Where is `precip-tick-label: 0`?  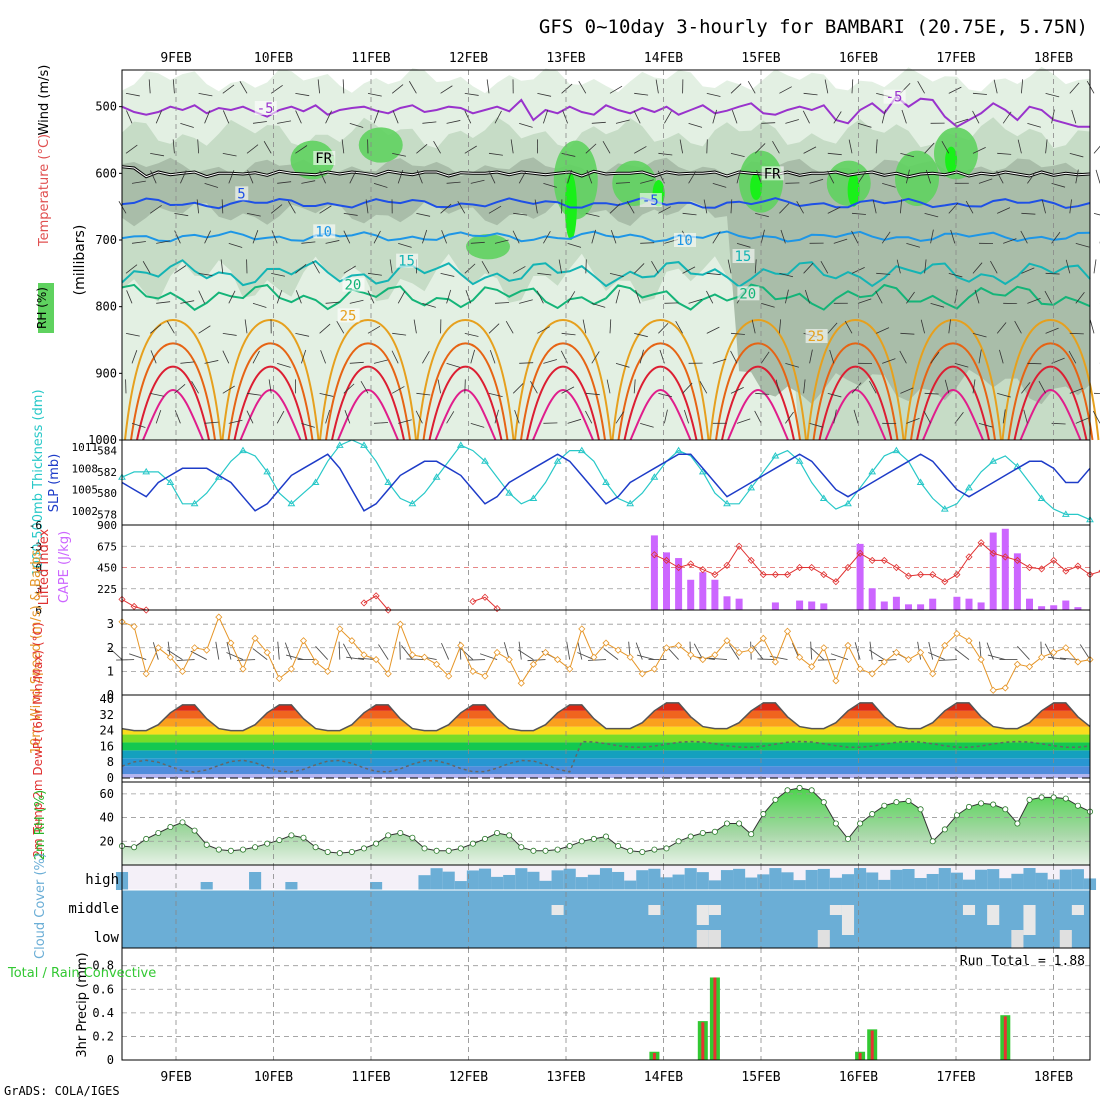 precip-tick-label: 0 is located at coordinates (110, 1060).